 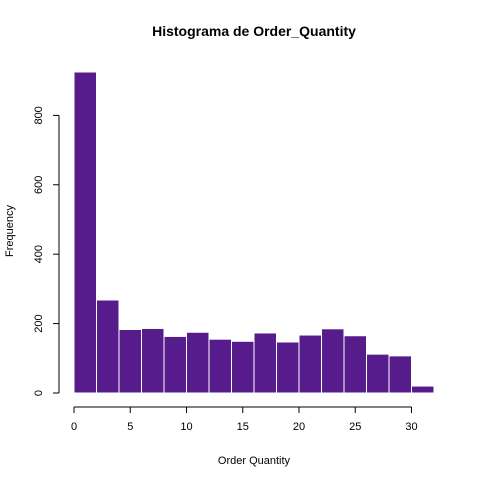 What do you see at coordinates (299, 427) in the screenshot?
I see `x-tick-label: 20` at bounding box center [299, 427].